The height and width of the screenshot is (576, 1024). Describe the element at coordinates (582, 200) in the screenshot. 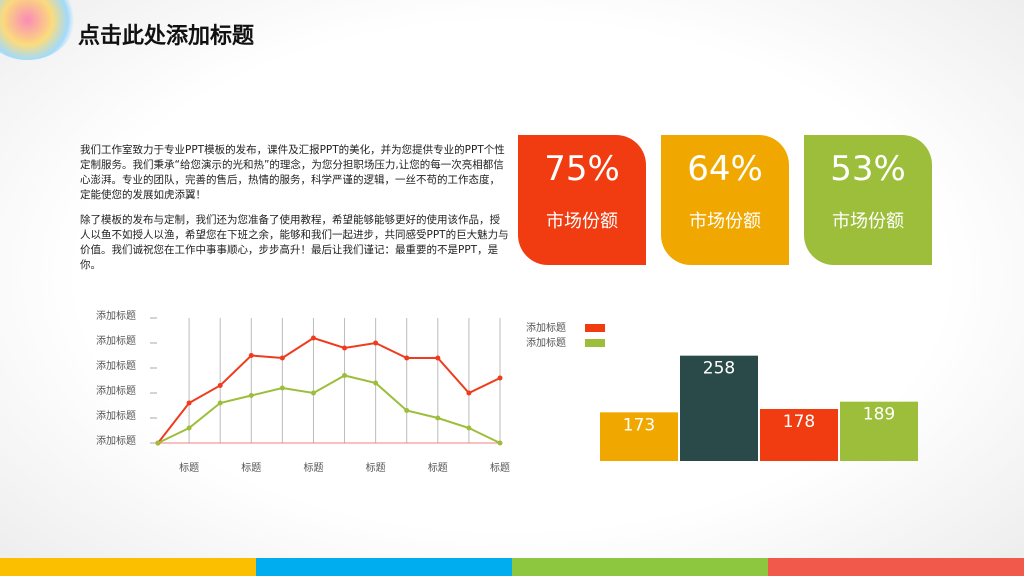

I see `stat-card: 75% 市场份额` at that location.